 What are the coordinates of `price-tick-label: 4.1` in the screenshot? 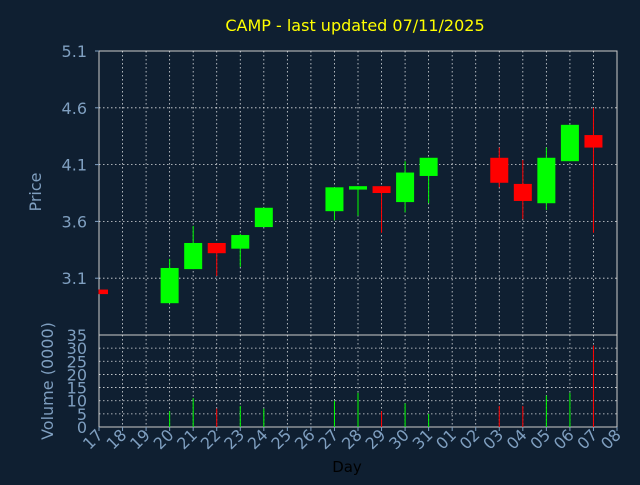 It's located at (74, 165).